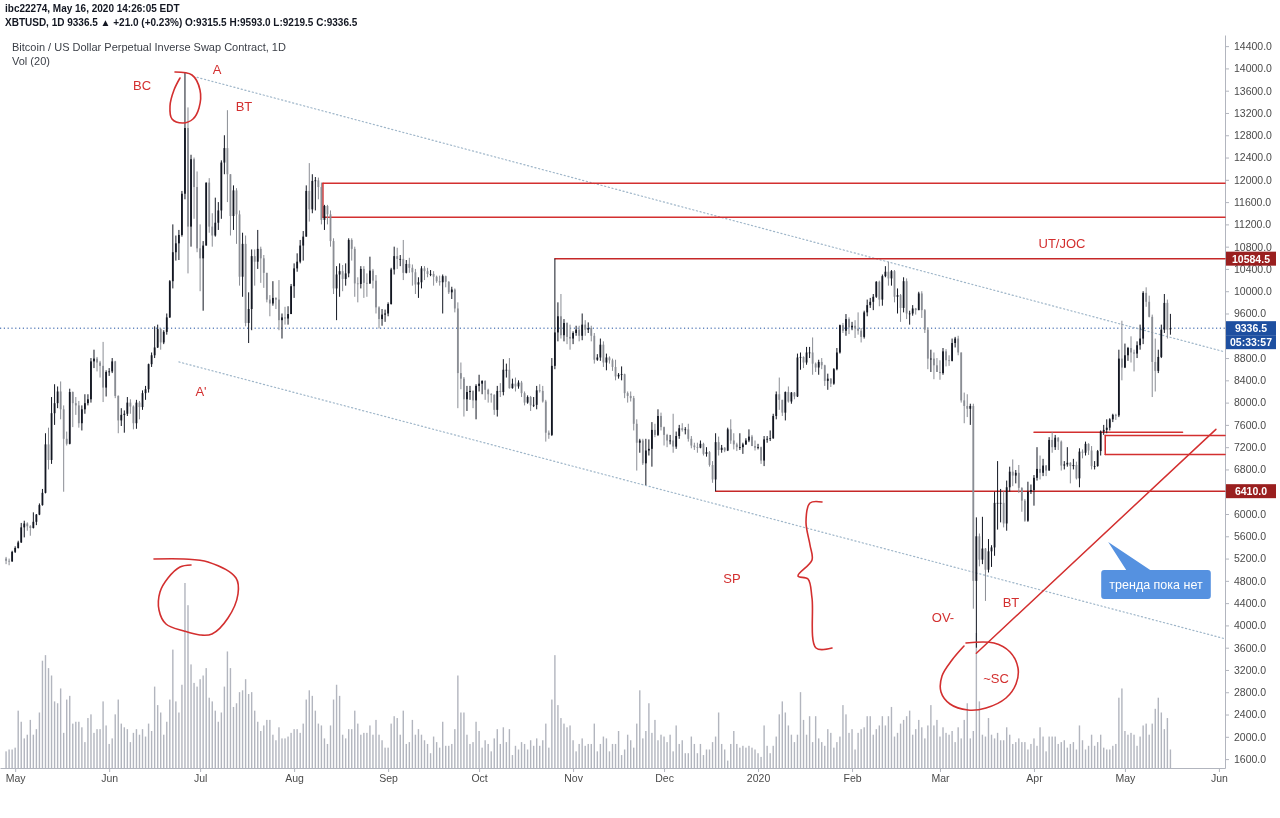  Describe the element at coordinates (1250, 758) in the screenshot. I see `y-tick-label: 1600.0` at that location.